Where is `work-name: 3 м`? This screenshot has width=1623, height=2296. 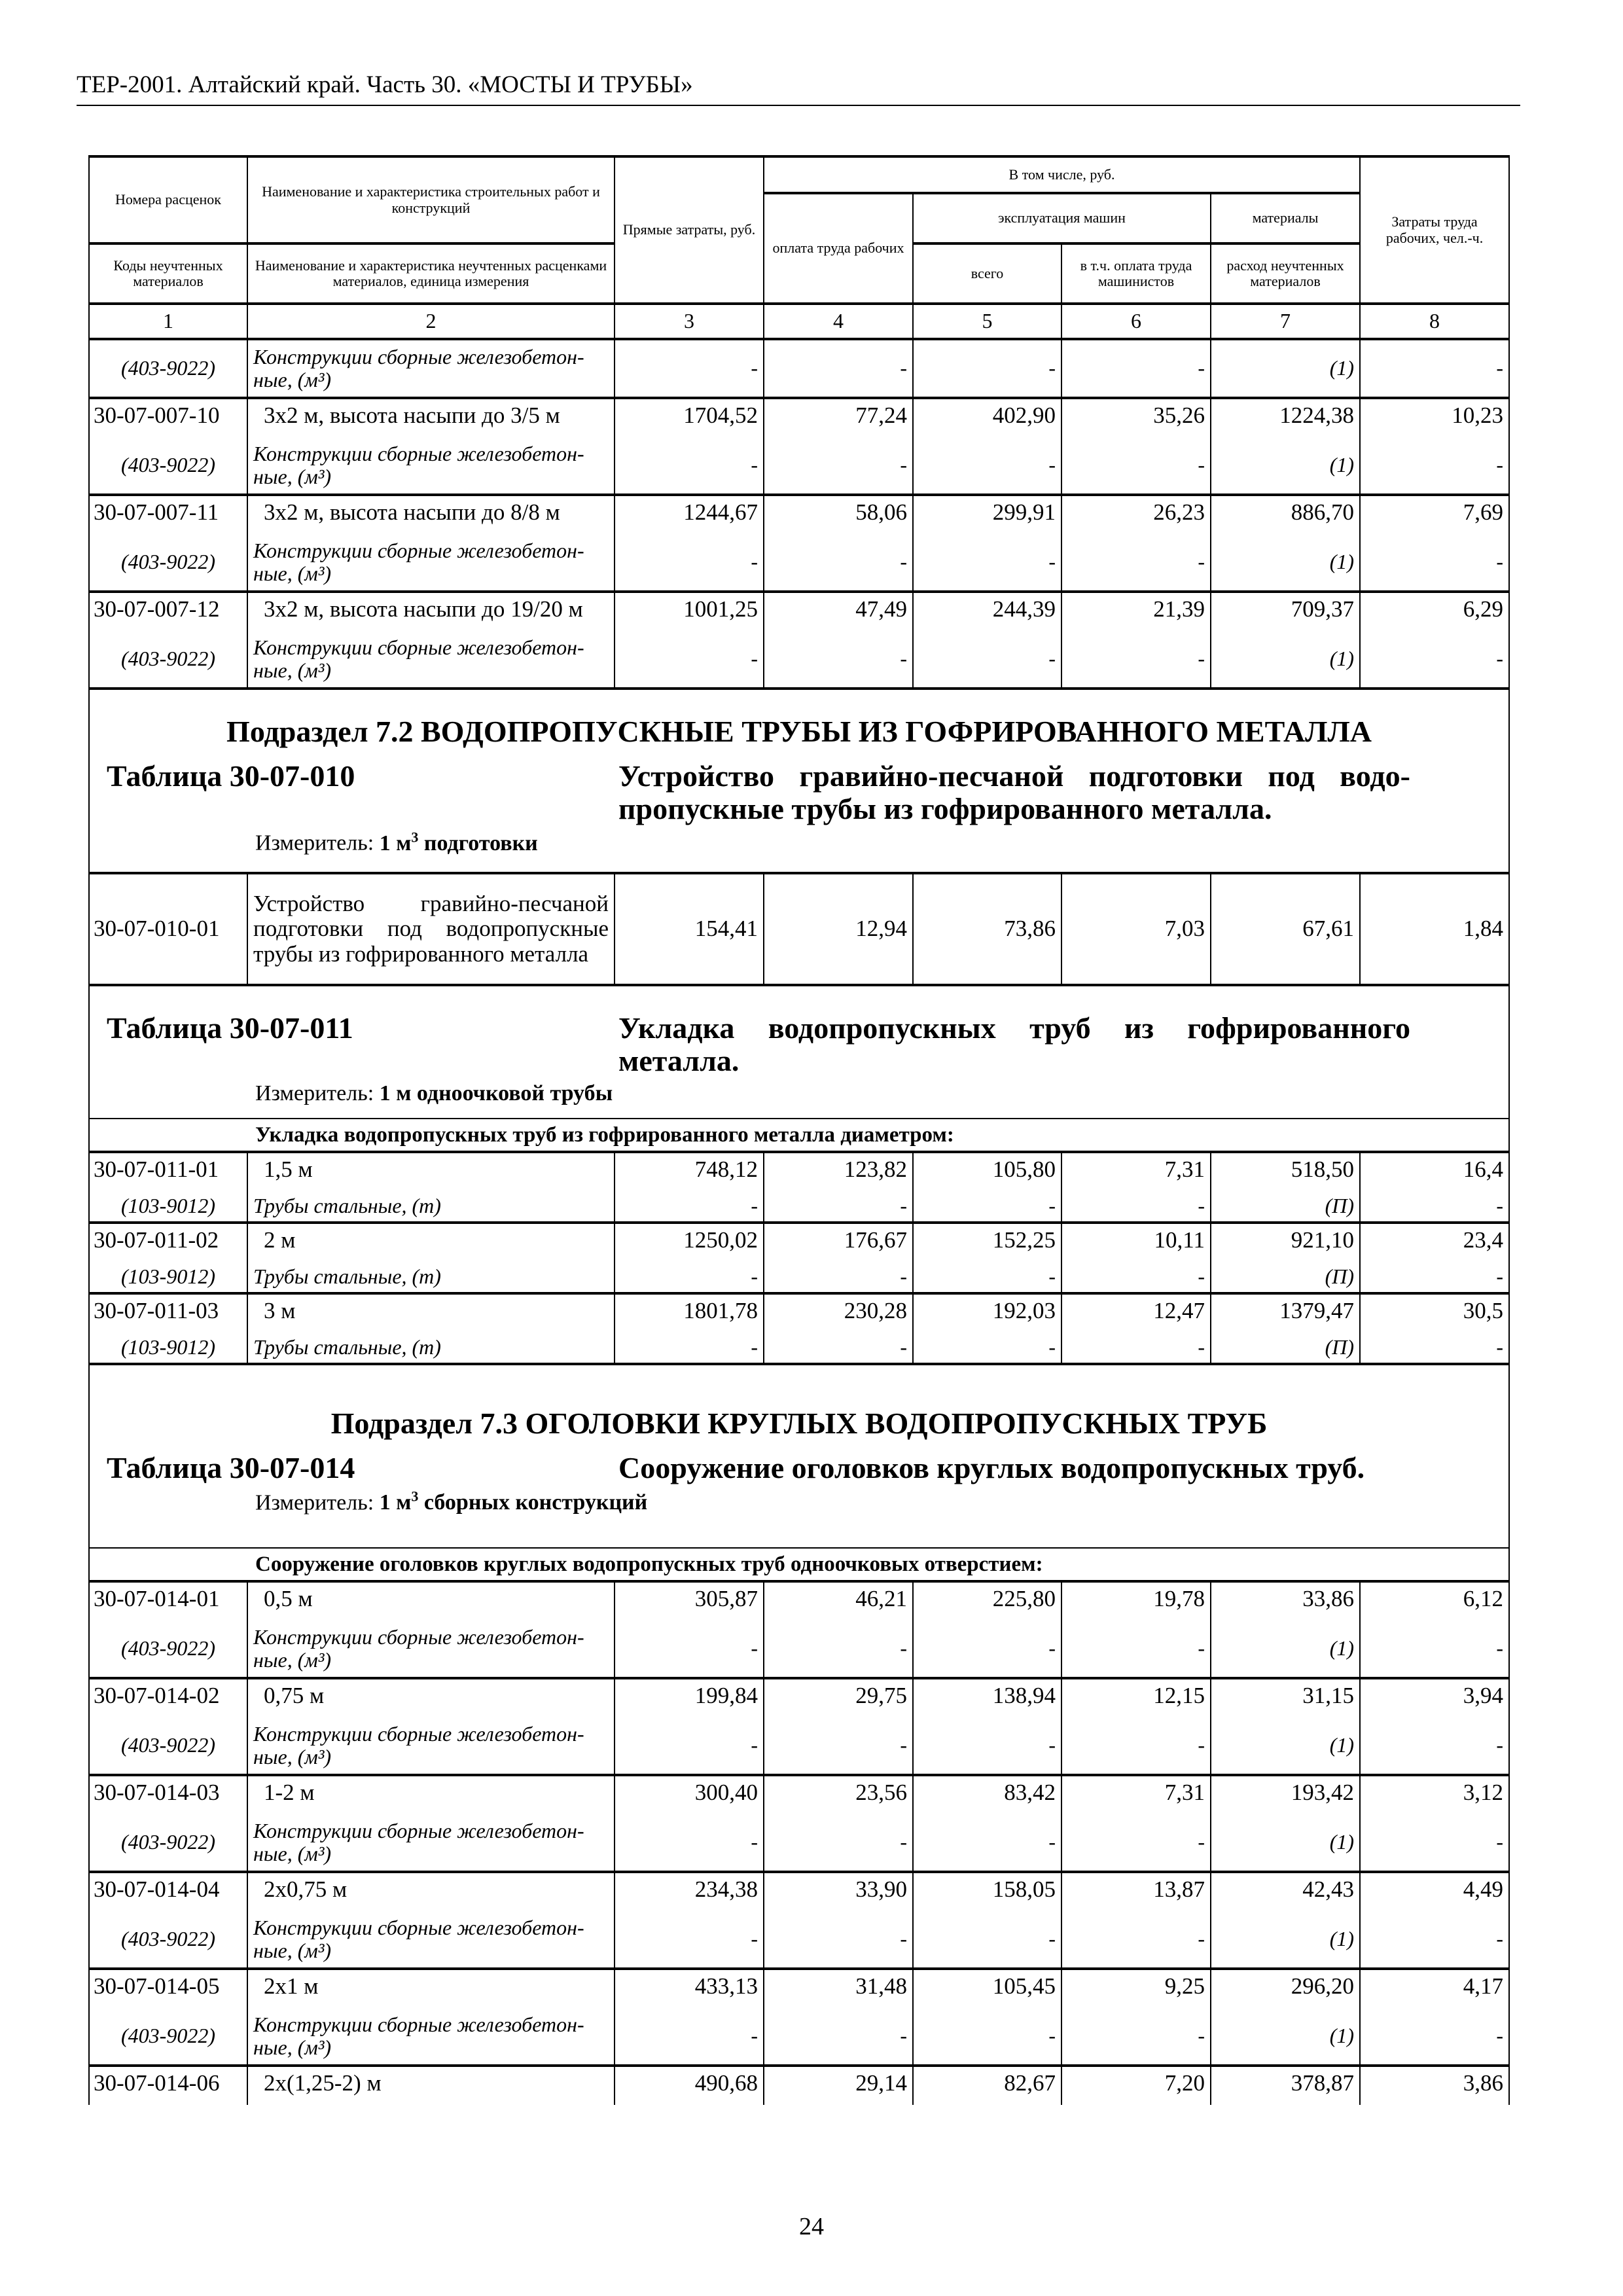 work-name: 3 м is located at coordinates (431, 1312).